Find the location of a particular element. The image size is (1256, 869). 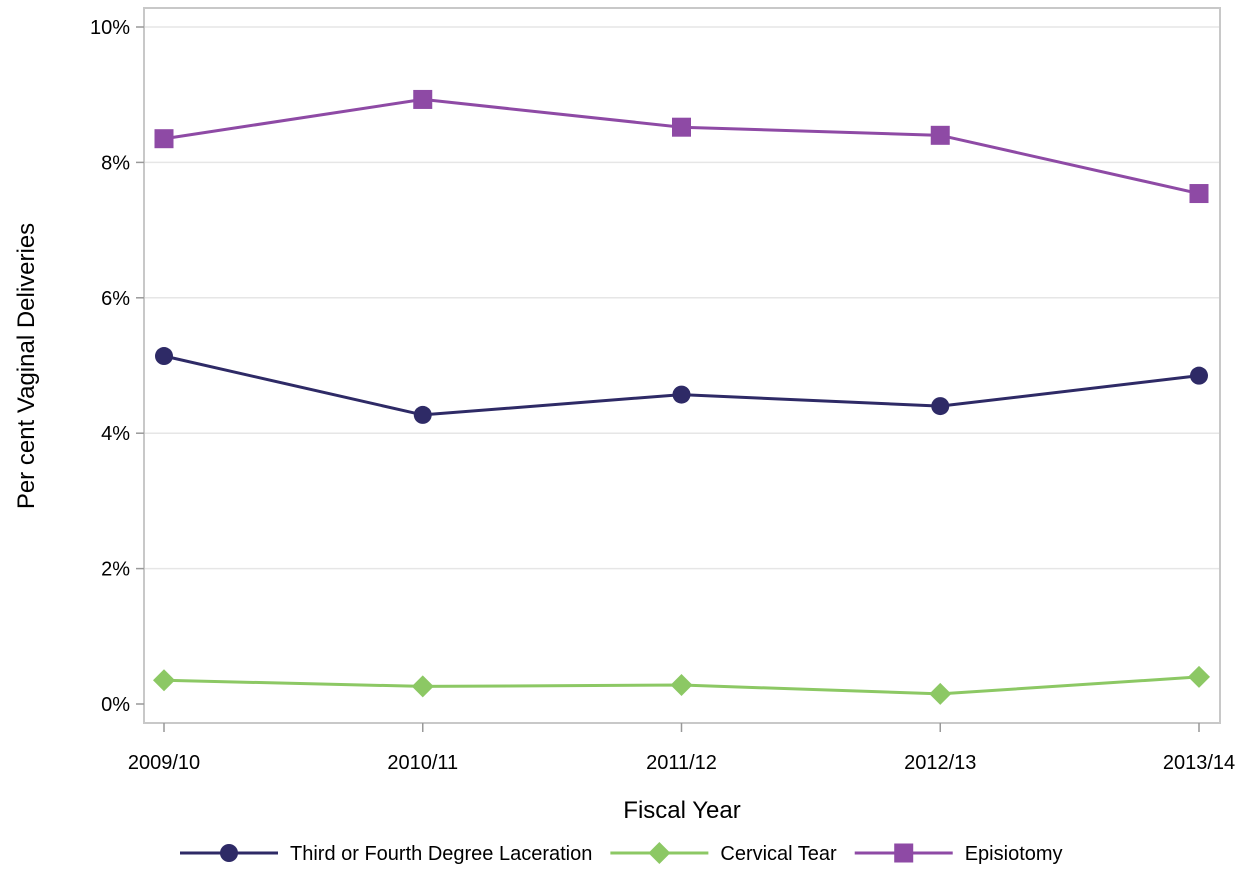

y-tick-label: 8% is located at coordinates (115, 163).